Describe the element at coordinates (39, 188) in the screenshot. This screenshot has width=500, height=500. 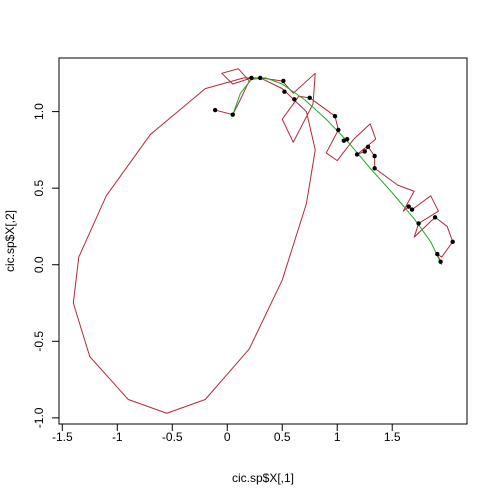
I see `y-tick-label: 0.5` at that location.